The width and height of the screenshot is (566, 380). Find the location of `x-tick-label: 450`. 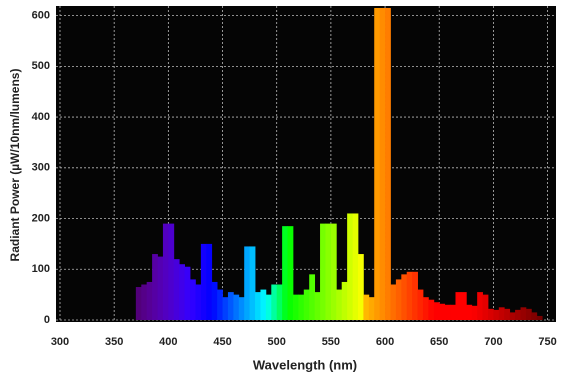

x-tick-label: 450 is located at coordinates (222, 342).